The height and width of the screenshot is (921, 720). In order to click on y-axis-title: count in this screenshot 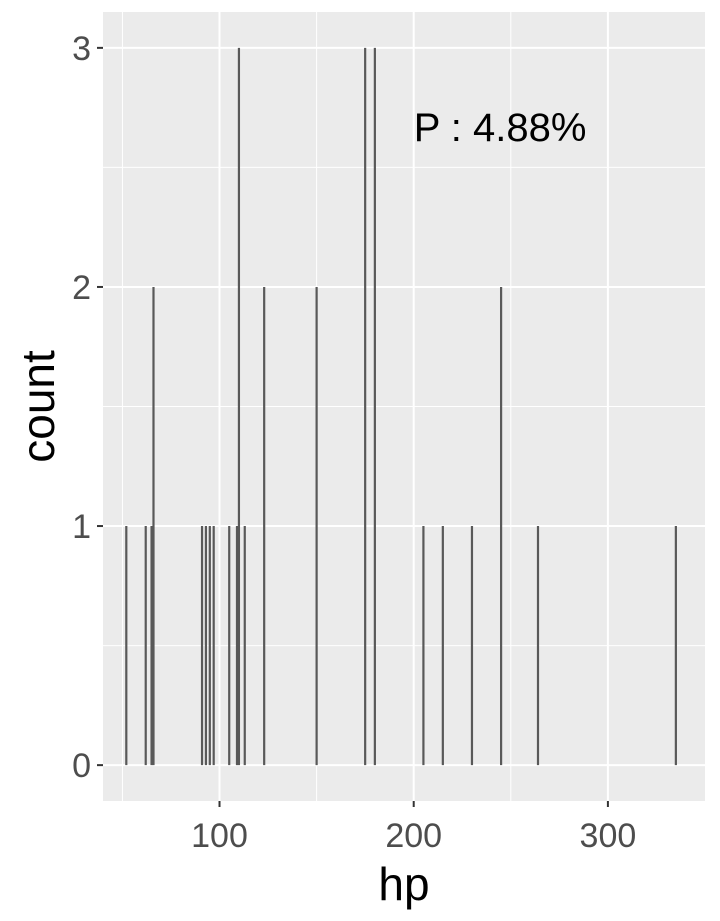, I will do `click(38, 406)`.